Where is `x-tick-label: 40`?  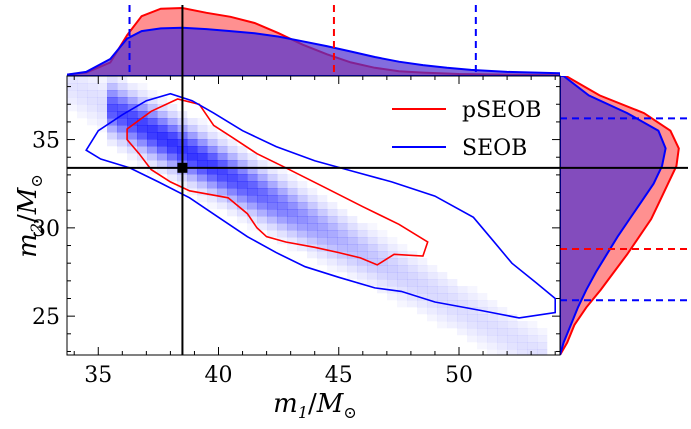
x-tick-label: 40 is located at coordinates (219, 375).